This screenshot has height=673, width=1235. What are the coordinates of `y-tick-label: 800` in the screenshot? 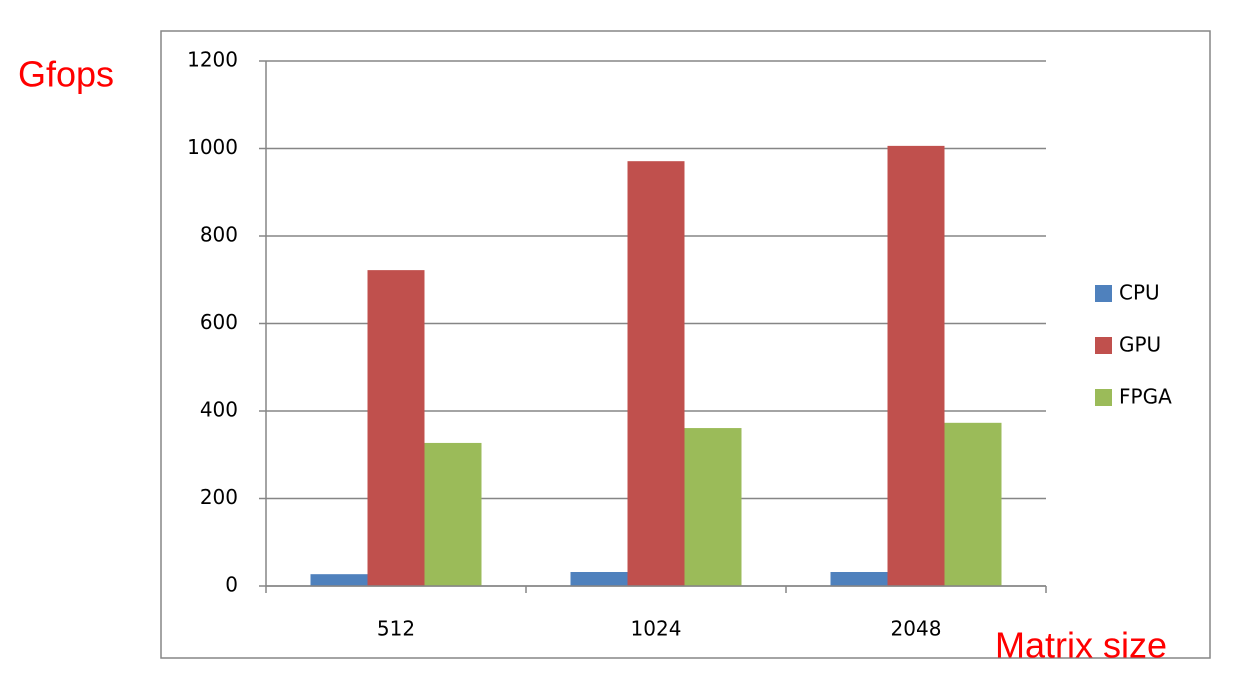 It's located at (219, 235).